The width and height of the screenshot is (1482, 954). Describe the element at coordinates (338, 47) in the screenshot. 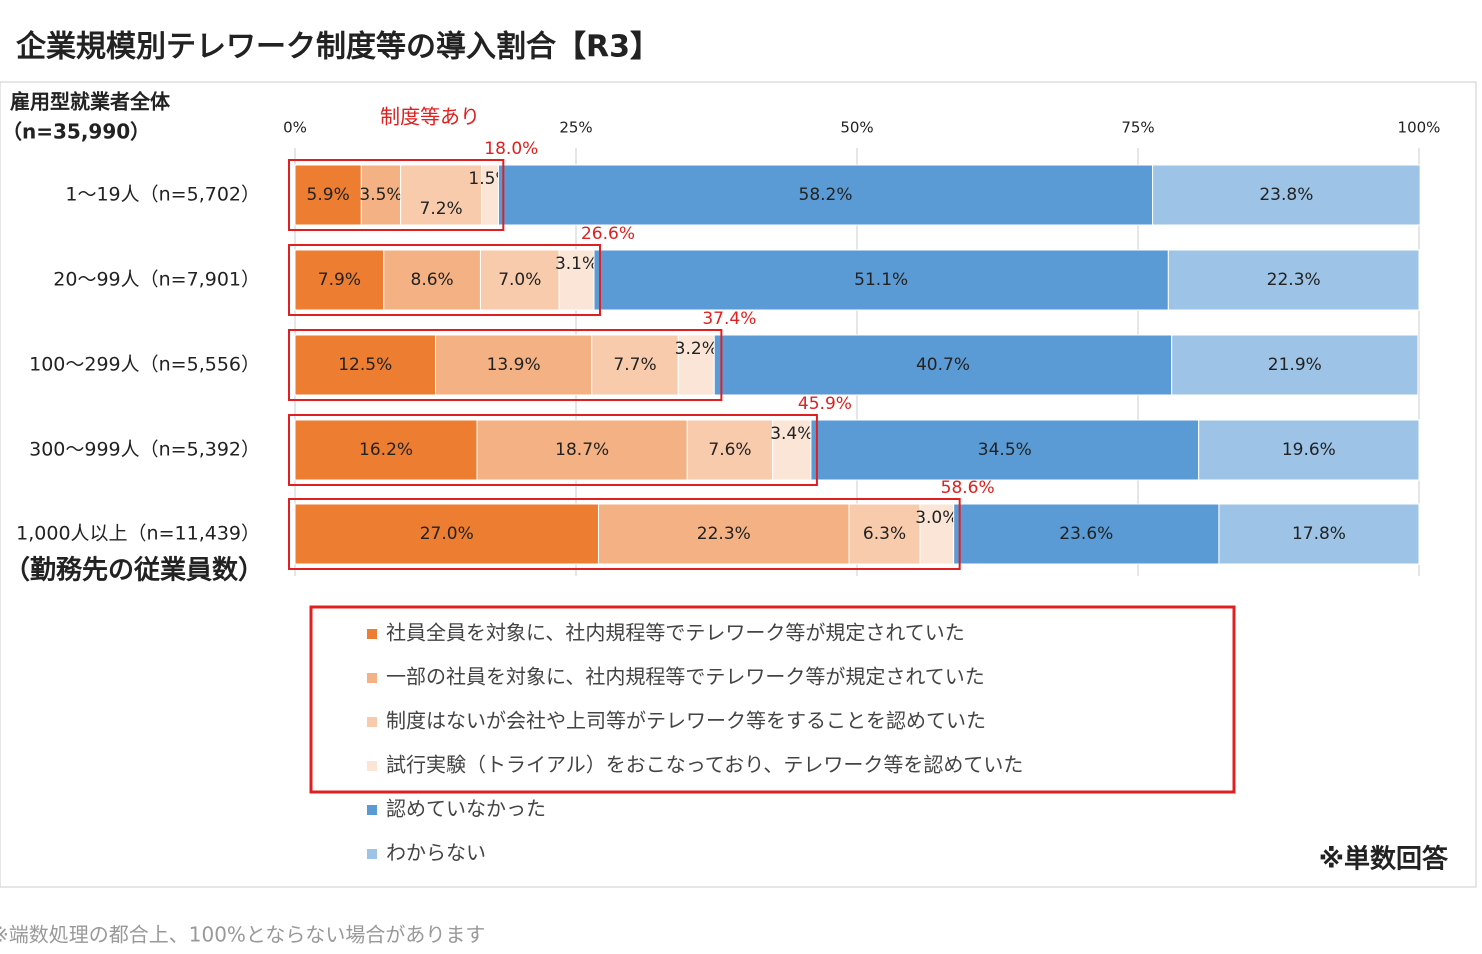

I see `chart-title: 企業規模別テレワーク制度等の導入割合【R3】` at that location.